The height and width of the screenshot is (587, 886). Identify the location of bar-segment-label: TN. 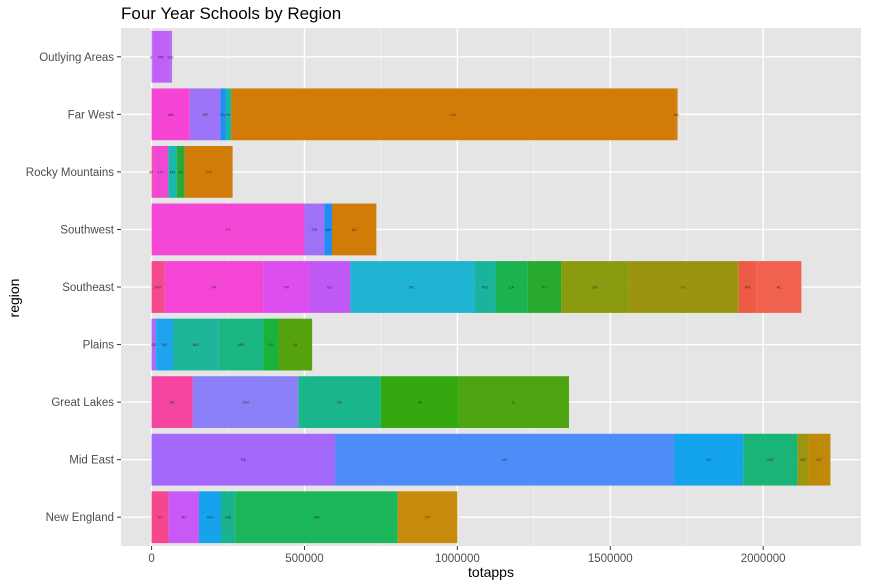
(285, 287).